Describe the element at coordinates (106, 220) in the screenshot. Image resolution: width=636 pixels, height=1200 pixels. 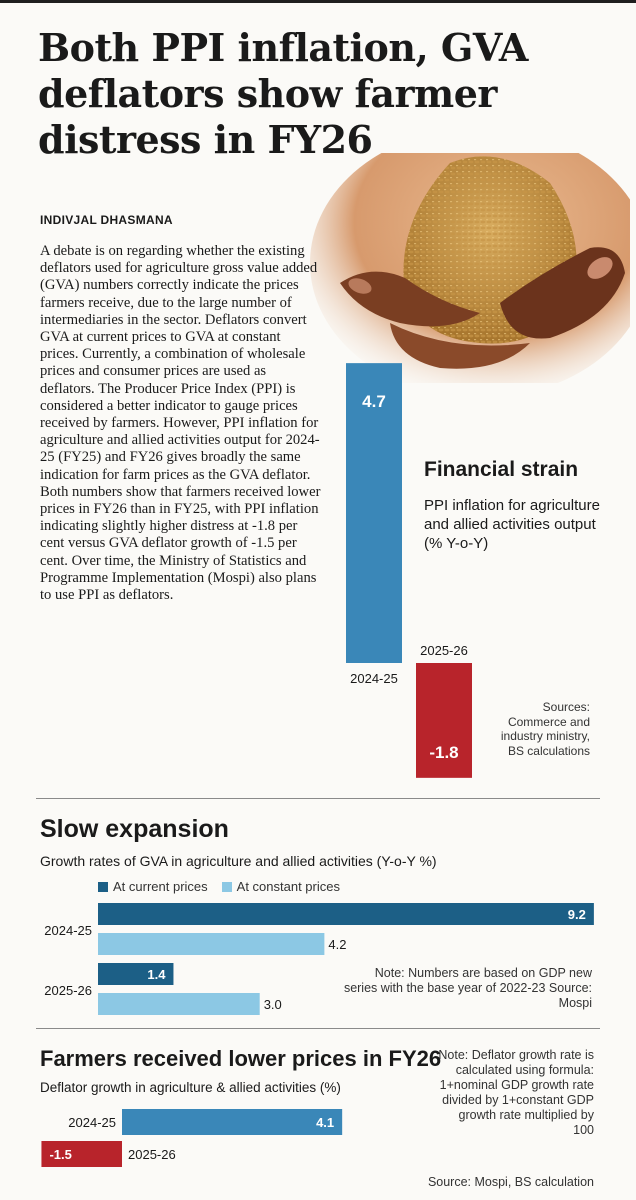
I see `byline: INDIVJAL DHASMANA` at that location.